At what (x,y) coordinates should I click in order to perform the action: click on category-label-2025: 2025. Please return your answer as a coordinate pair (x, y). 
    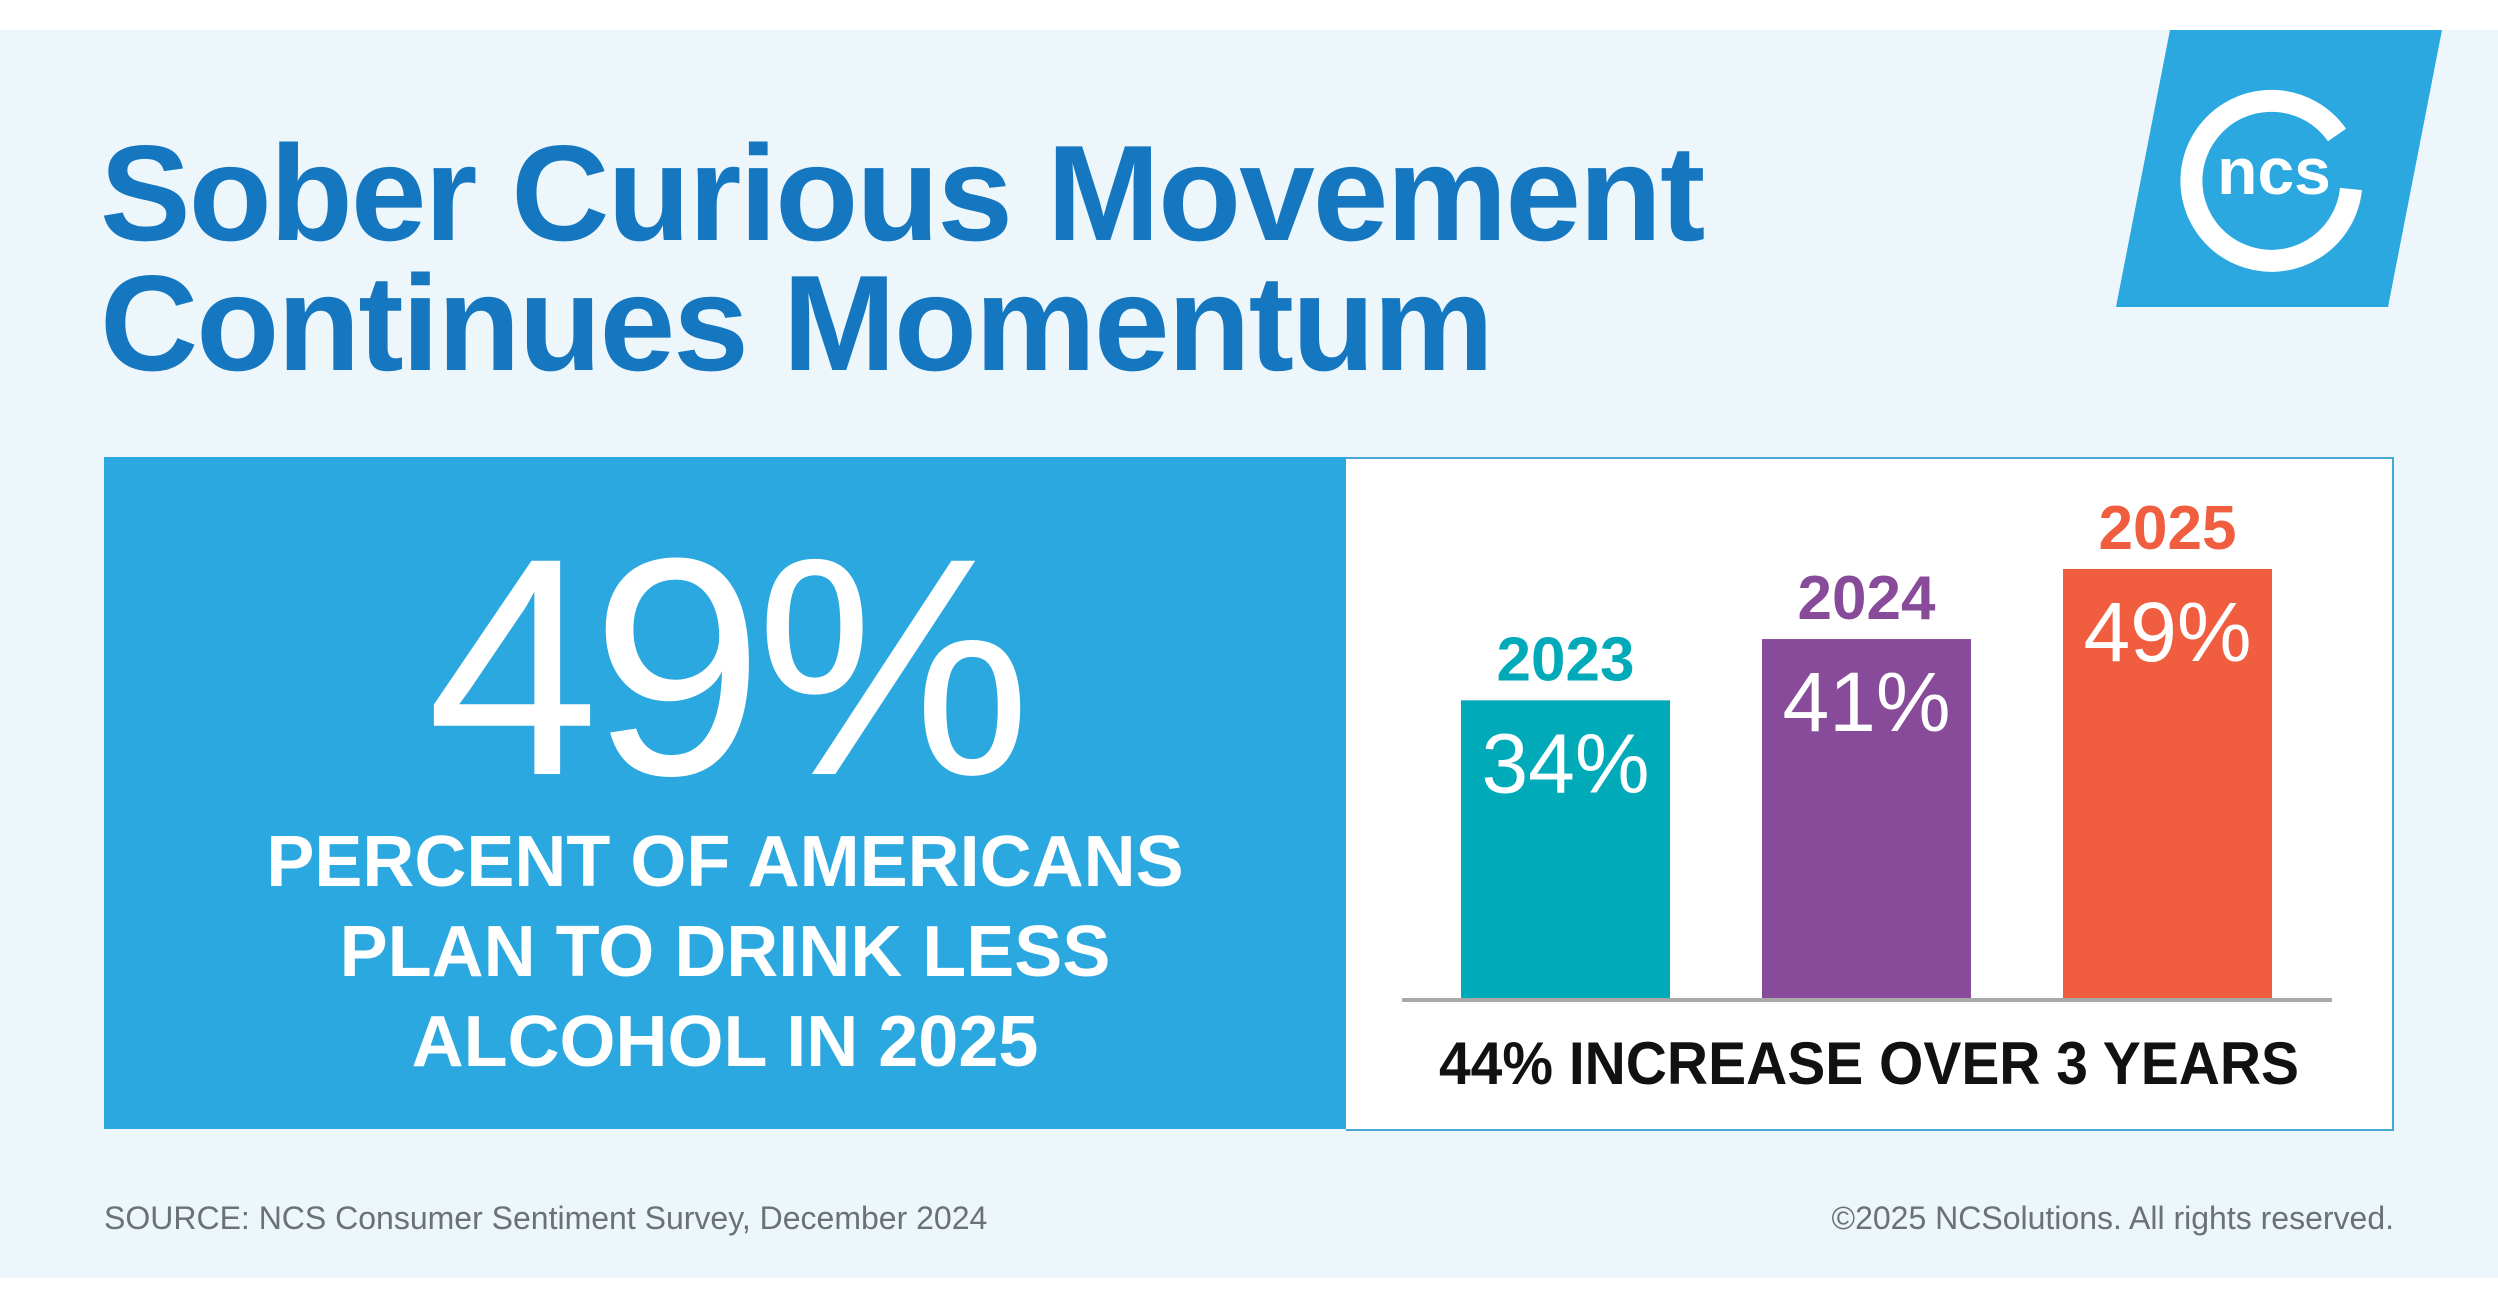
    Looking at the image, I should click on (2168, 528).